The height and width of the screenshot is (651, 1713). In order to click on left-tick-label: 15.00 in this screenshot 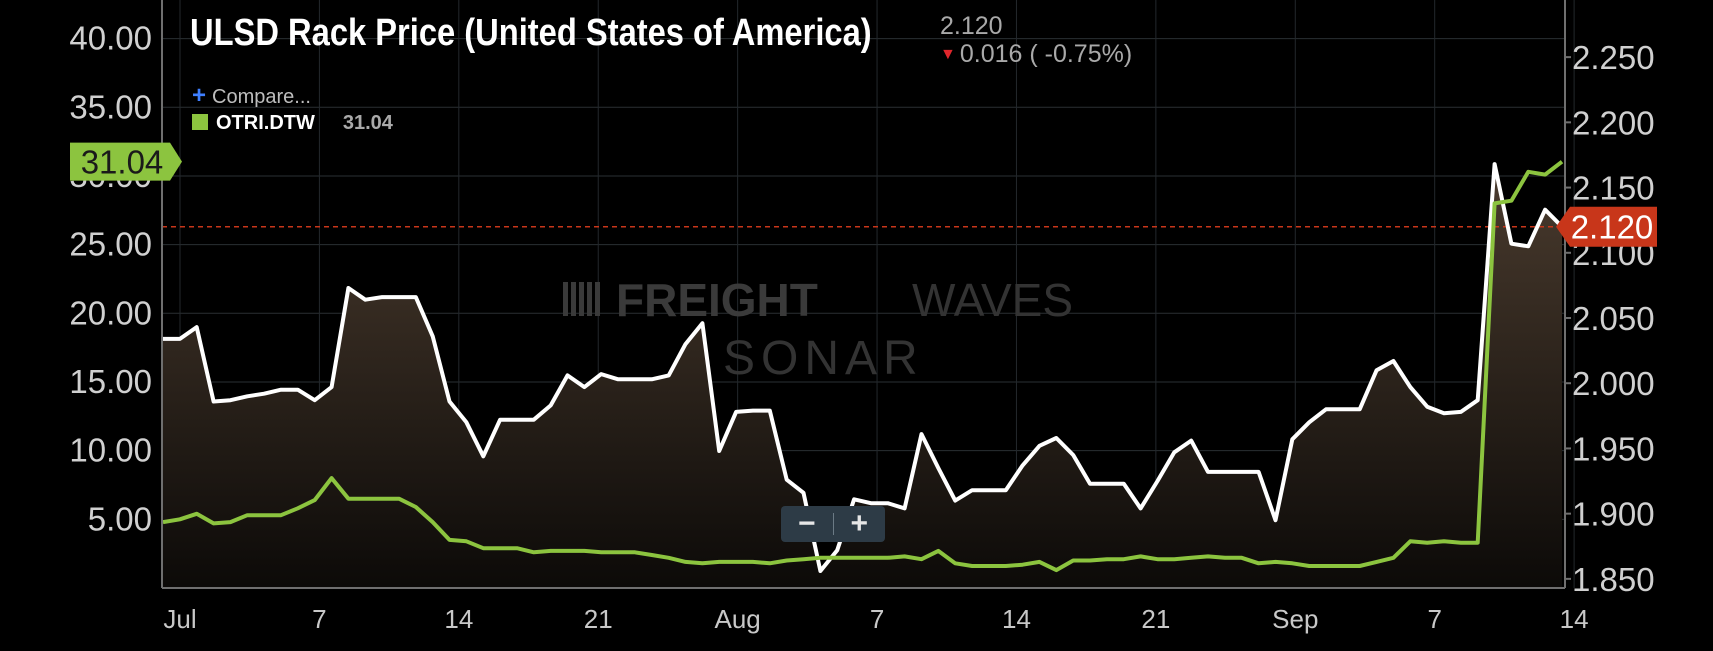, I will do `click(110, 381)`.